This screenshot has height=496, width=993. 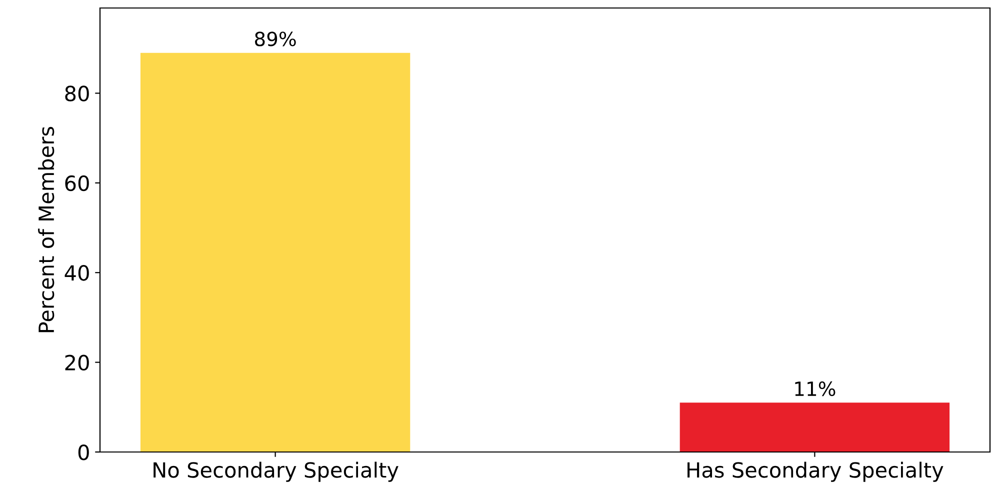 What do you see at coordinates (83, 452) in the screenshot?
I see `y-tick-label: 0` at bounding box center [83, 452].